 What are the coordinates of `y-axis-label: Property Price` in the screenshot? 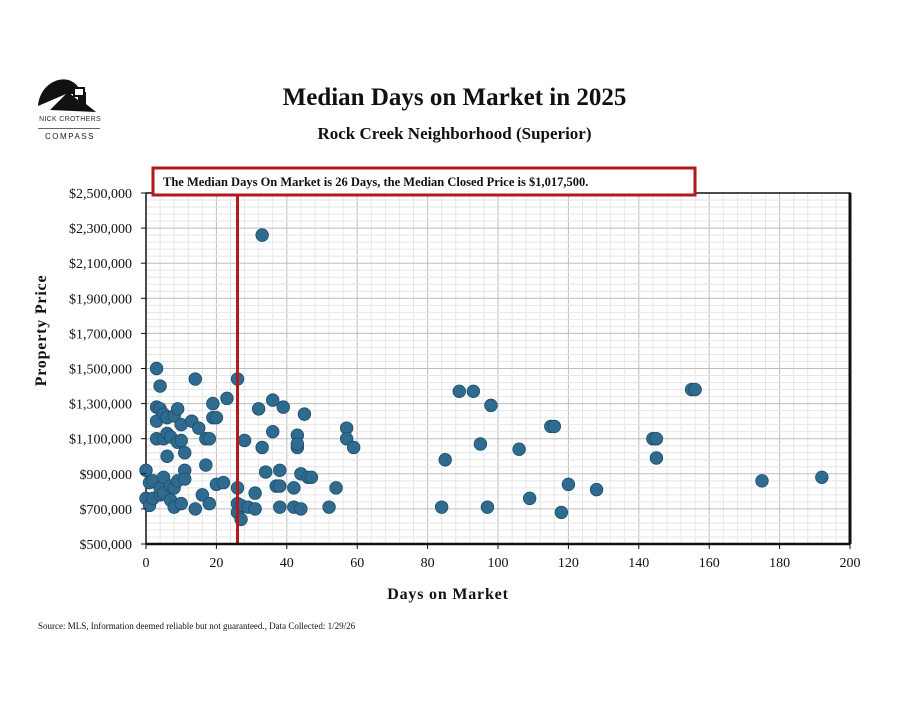 It's located at (41, 331).